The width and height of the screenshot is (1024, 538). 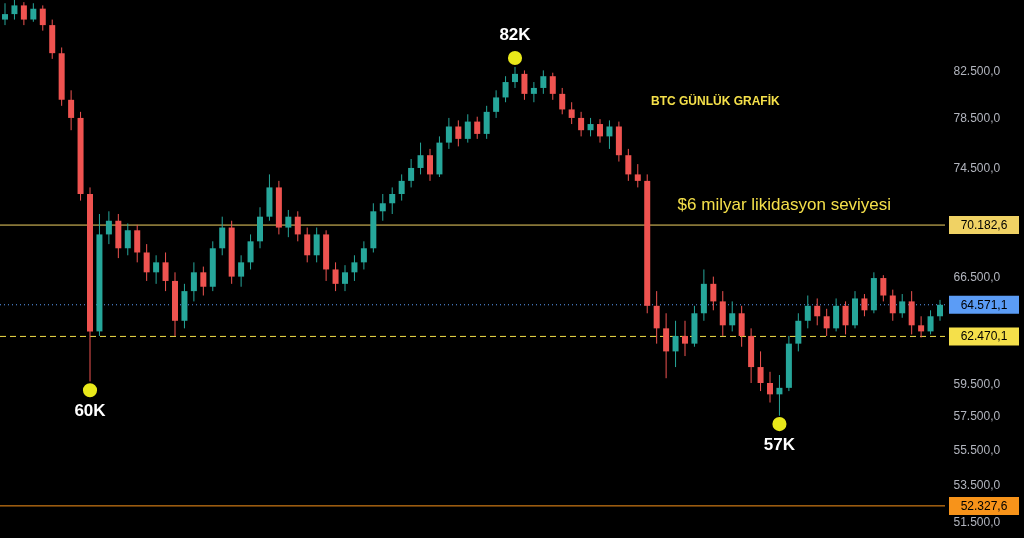 What do you see at coordinates (984, 225) in the screenshot?
I see `ref-line-label: 70.182,6` at bounding box center [984, 225].